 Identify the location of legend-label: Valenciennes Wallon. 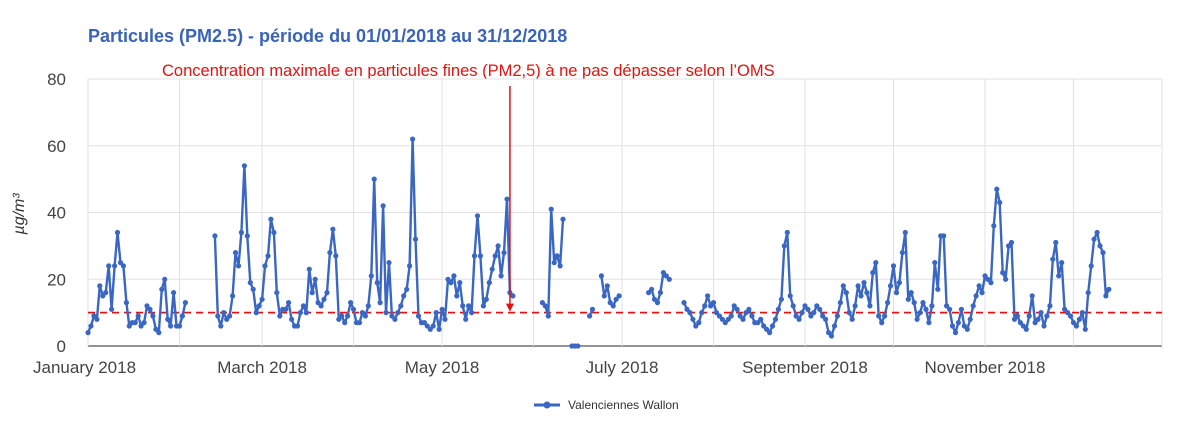
(623, 405).